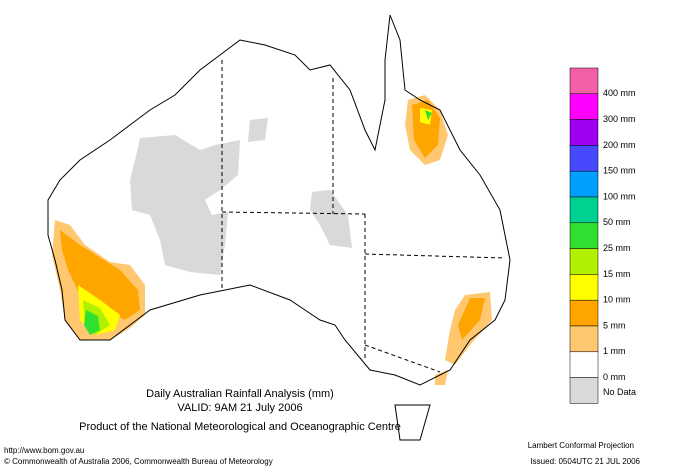 This screenshot has height=467, width=680. I want to click on projection: Lambert Conformal Projection, so click(581, 445).